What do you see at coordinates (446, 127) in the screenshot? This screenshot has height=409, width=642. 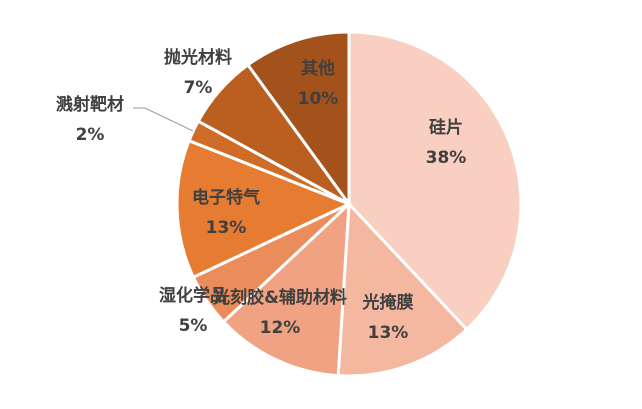 I see `slice-label: 硅片` at bounding box center [446, 127].